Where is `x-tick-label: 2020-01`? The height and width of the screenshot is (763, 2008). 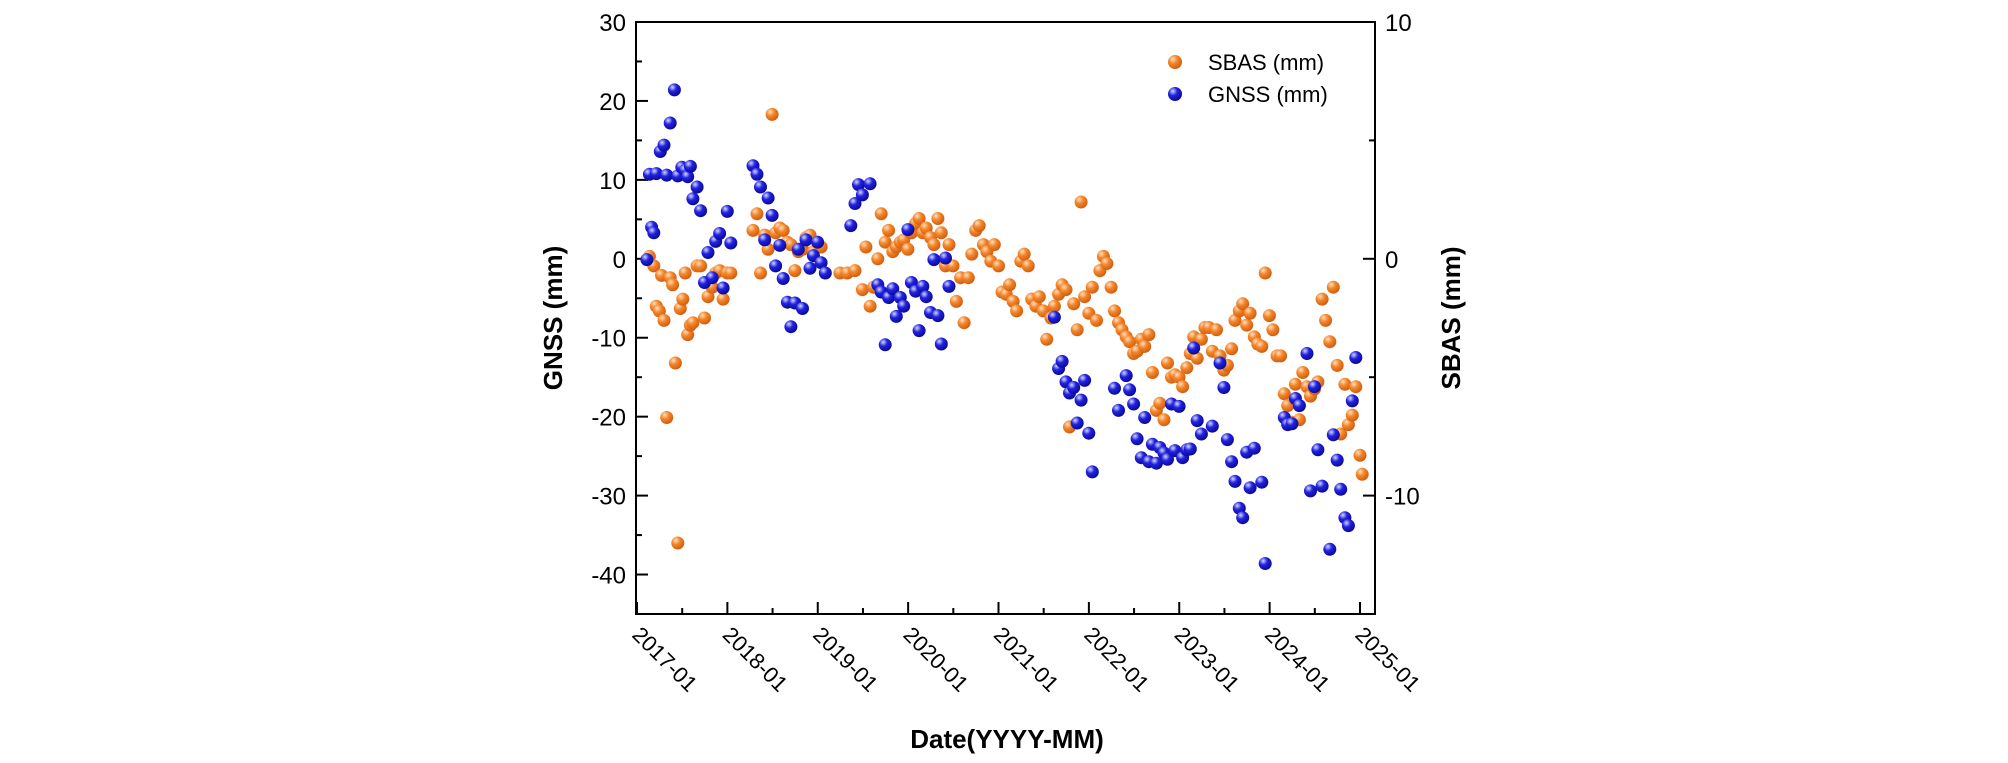 x-tick-label: 2020-01 is located at coordinates (936, 659).